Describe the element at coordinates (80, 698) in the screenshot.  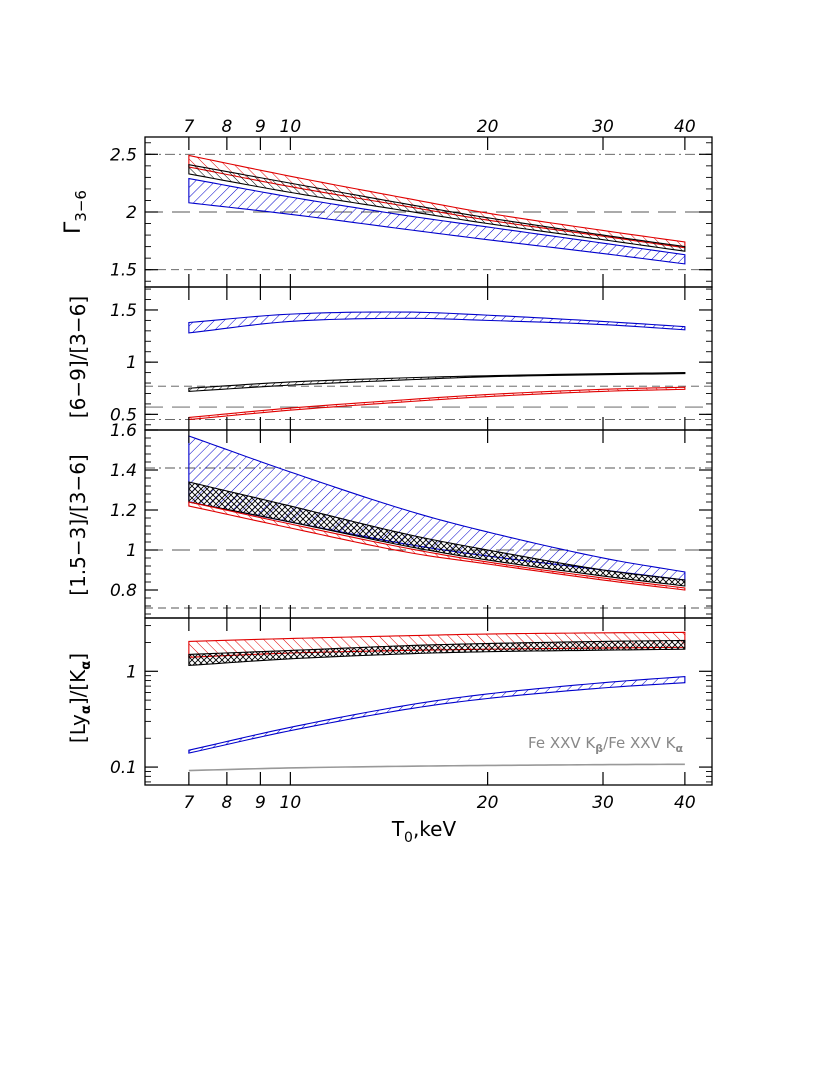
I see `y-axis-title-lya-ka: [Lyα]/[Kα]` at that location.